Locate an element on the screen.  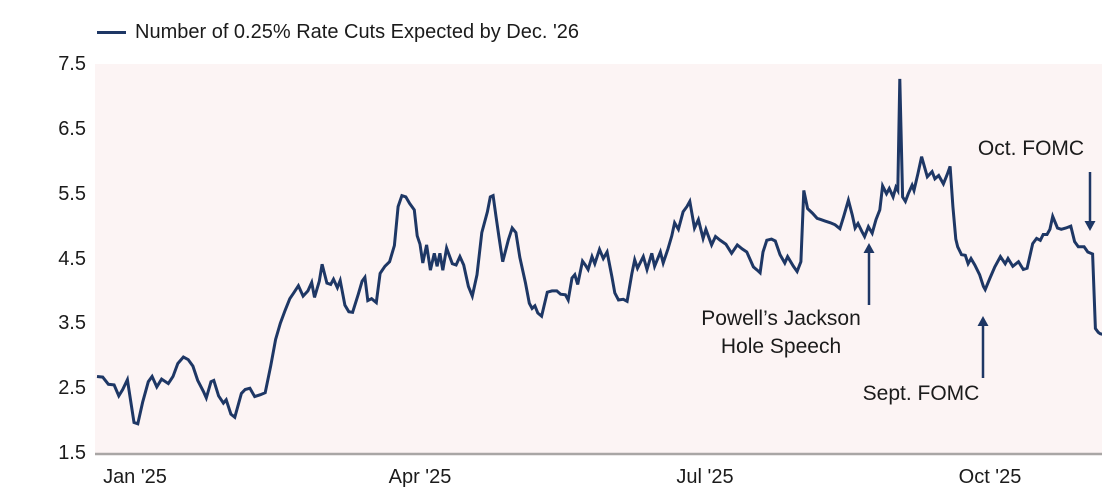
y-tick-label: 2.5 is located at coordinates (72, 388).